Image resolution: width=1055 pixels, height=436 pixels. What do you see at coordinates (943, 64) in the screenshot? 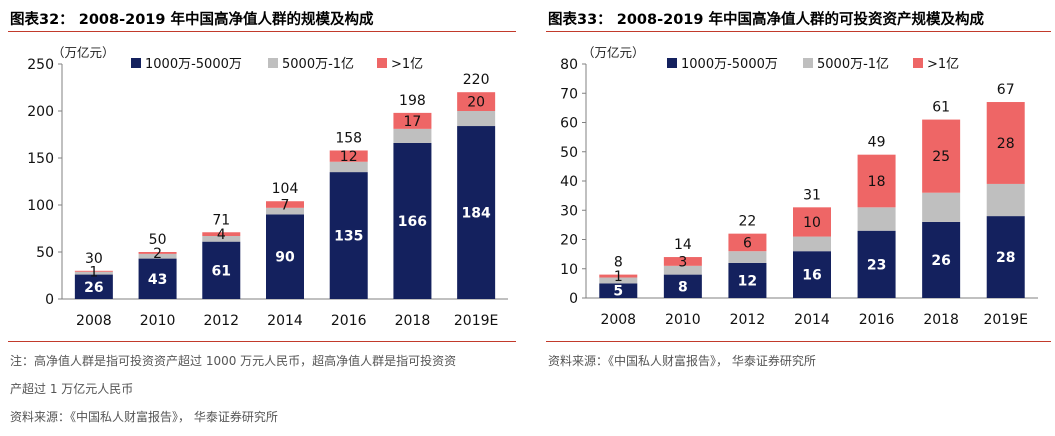
I see `right-legend-label-2: >1亿` at bounding box center [943, 64].